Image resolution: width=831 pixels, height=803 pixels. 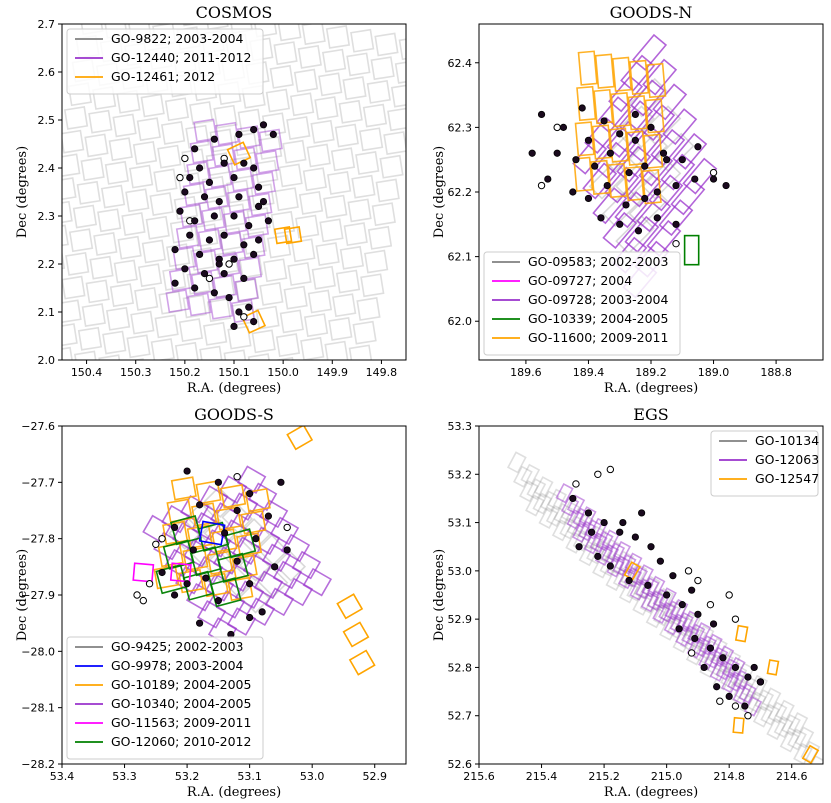 I want to click on x-tick-label: 53.2, so click(x=187, y=776).